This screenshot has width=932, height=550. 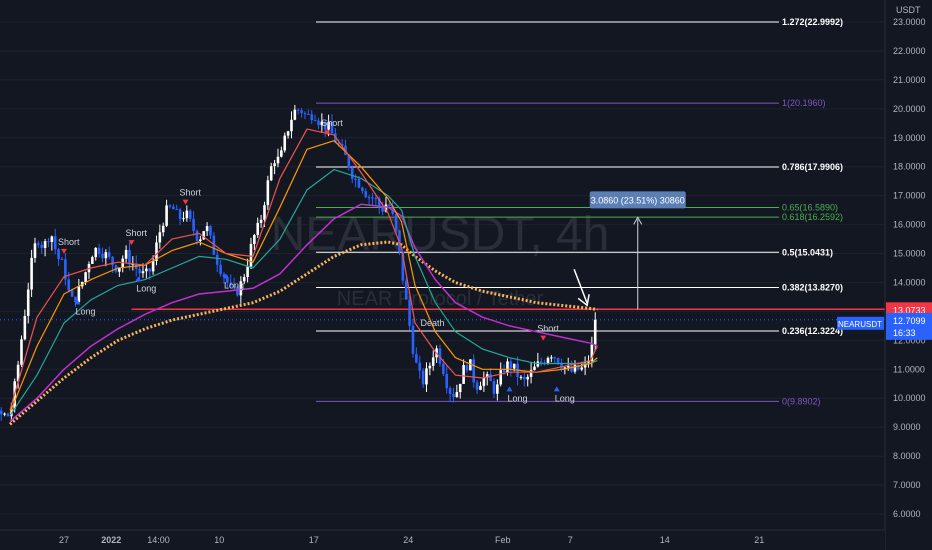 What do you see at coordinates (907, 427) in the screenshot?
I see `price-tick-label: 9.0000` at bounding box center [907, 427].